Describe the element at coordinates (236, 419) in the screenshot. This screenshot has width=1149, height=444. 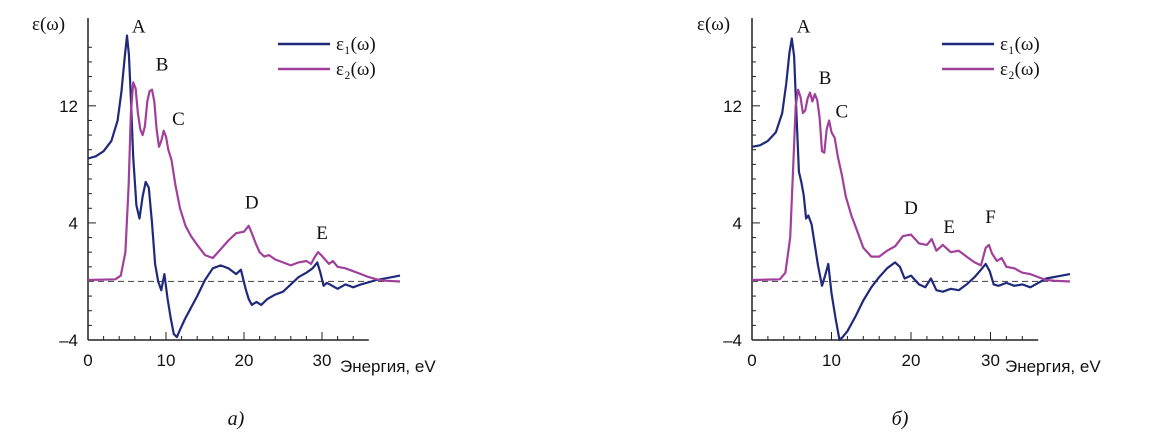
I see `panel-caption: а)` at that location.